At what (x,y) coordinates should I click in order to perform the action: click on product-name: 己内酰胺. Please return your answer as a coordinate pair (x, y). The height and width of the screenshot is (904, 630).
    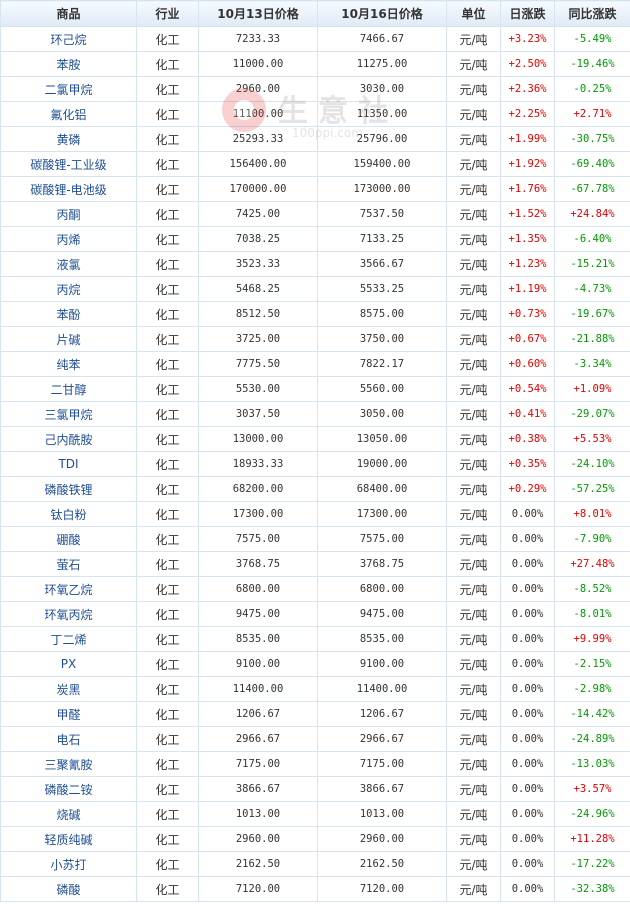
    Looking at the image, I should click on (68, 439).